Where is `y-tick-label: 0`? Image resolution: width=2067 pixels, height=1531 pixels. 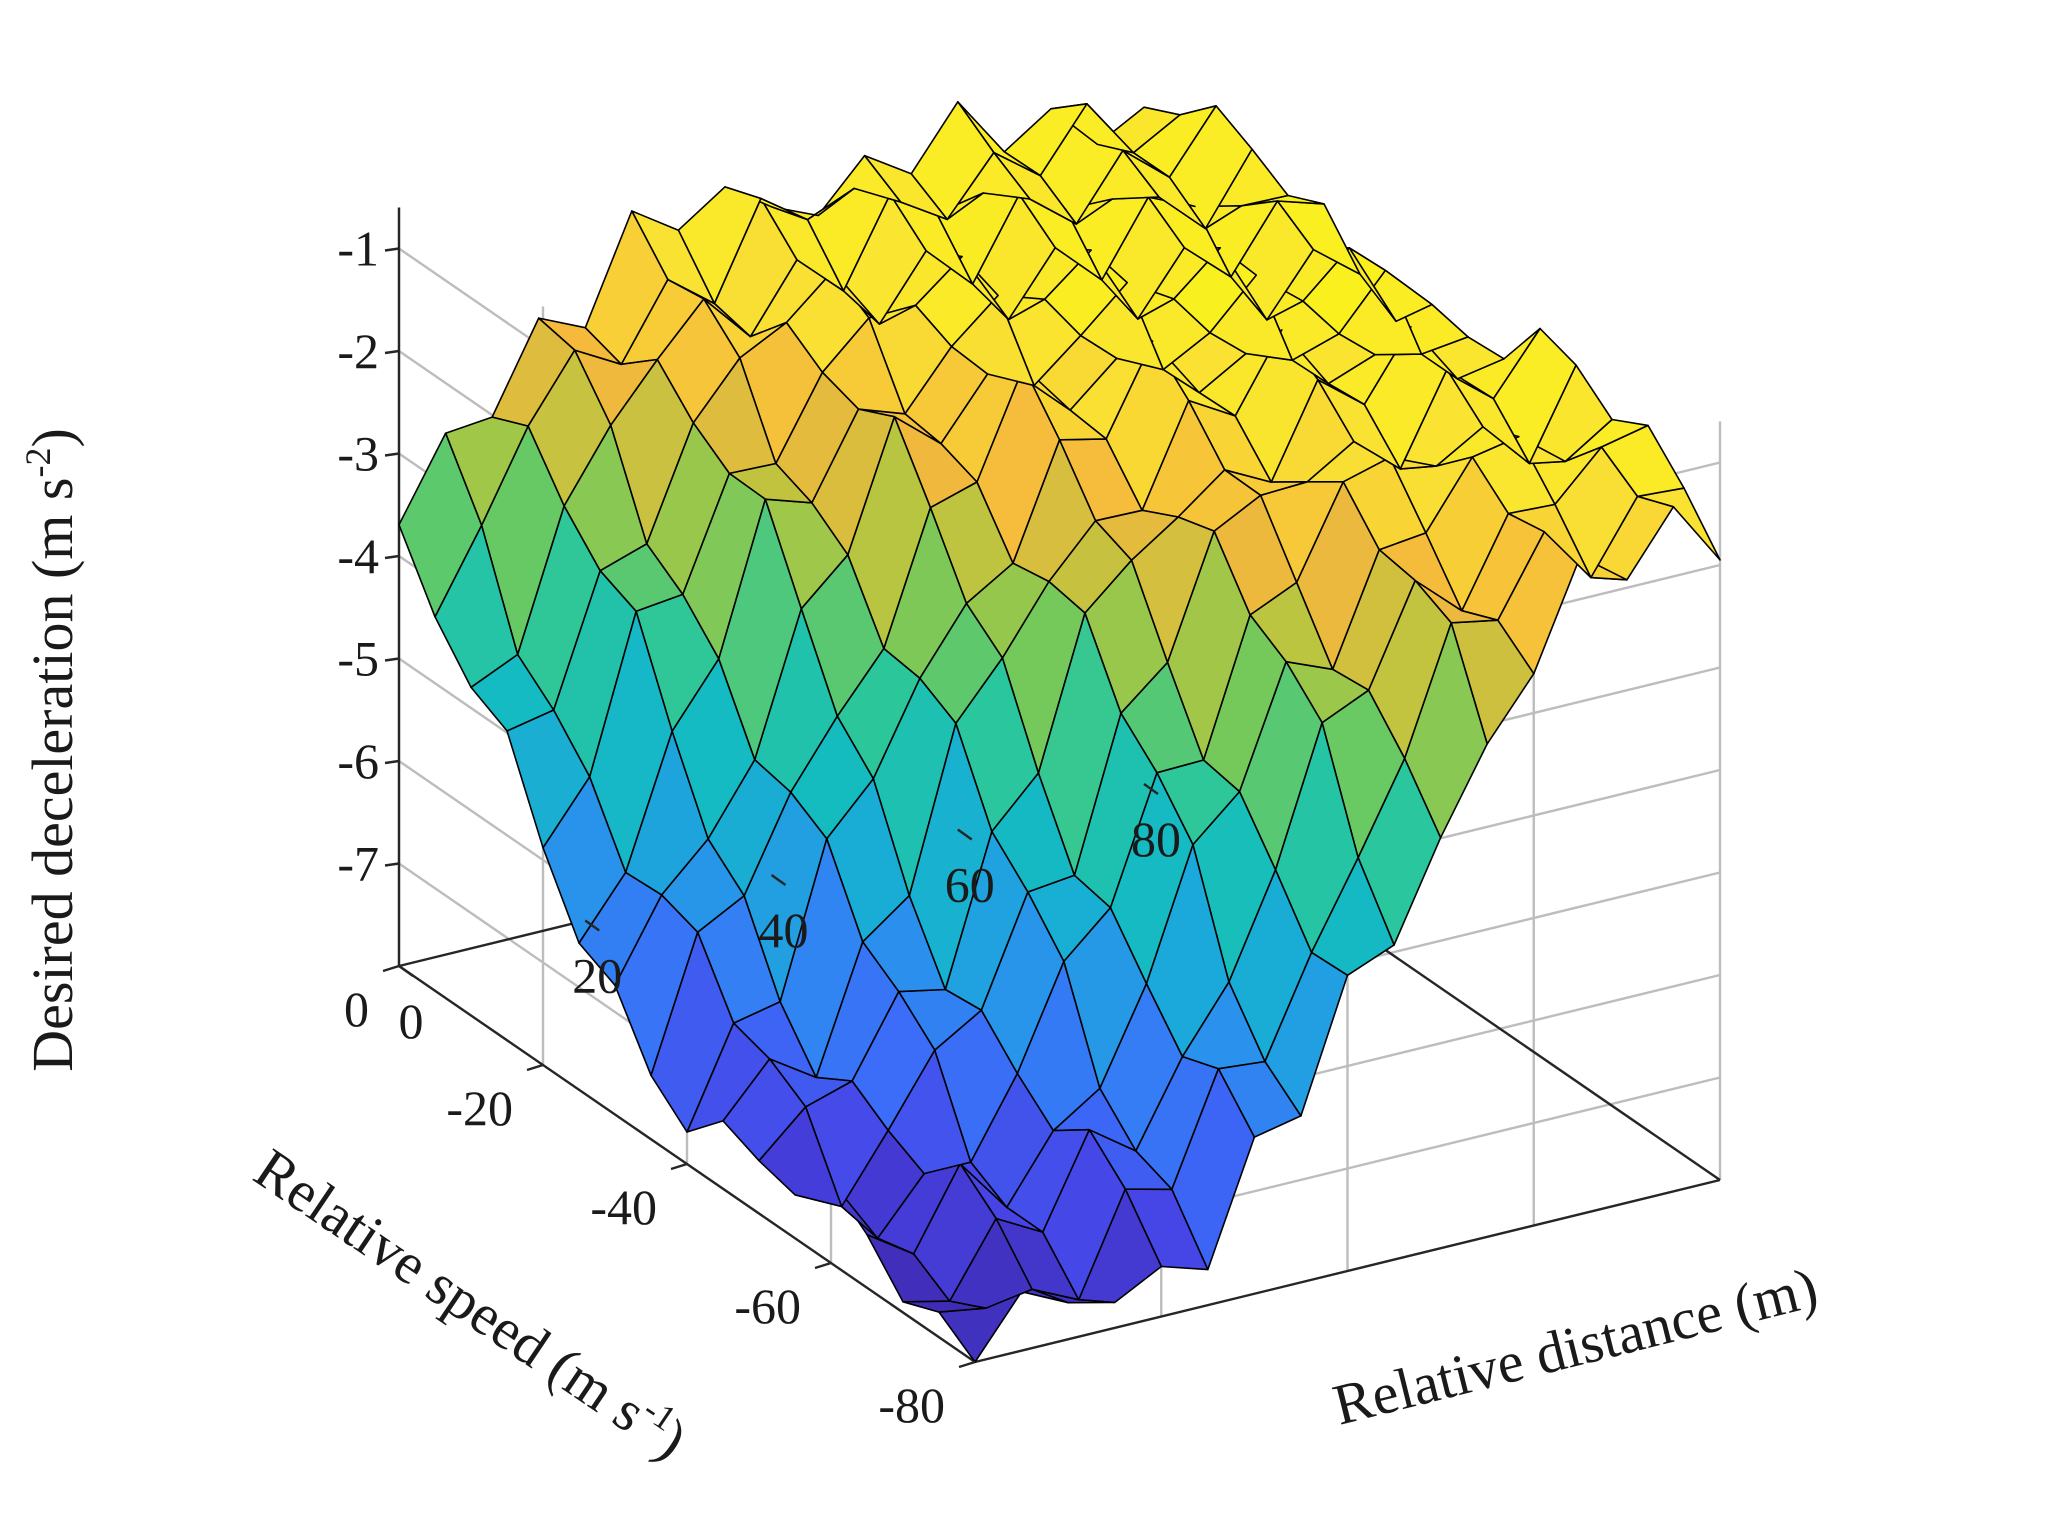 y-tick-label: 0 is located at coordinates (356, 1009).